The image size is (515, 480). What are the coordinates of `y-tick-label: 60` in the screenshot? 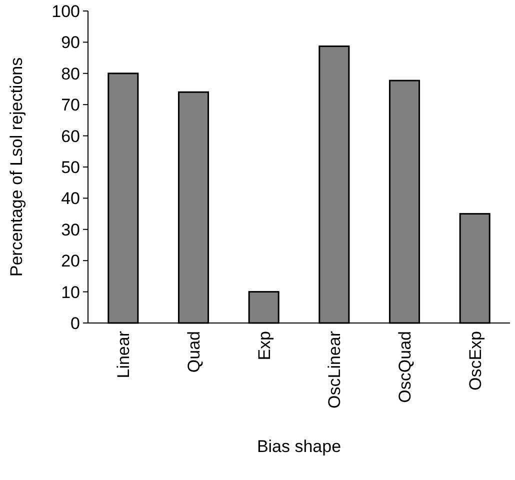 It's located at (70, 136).